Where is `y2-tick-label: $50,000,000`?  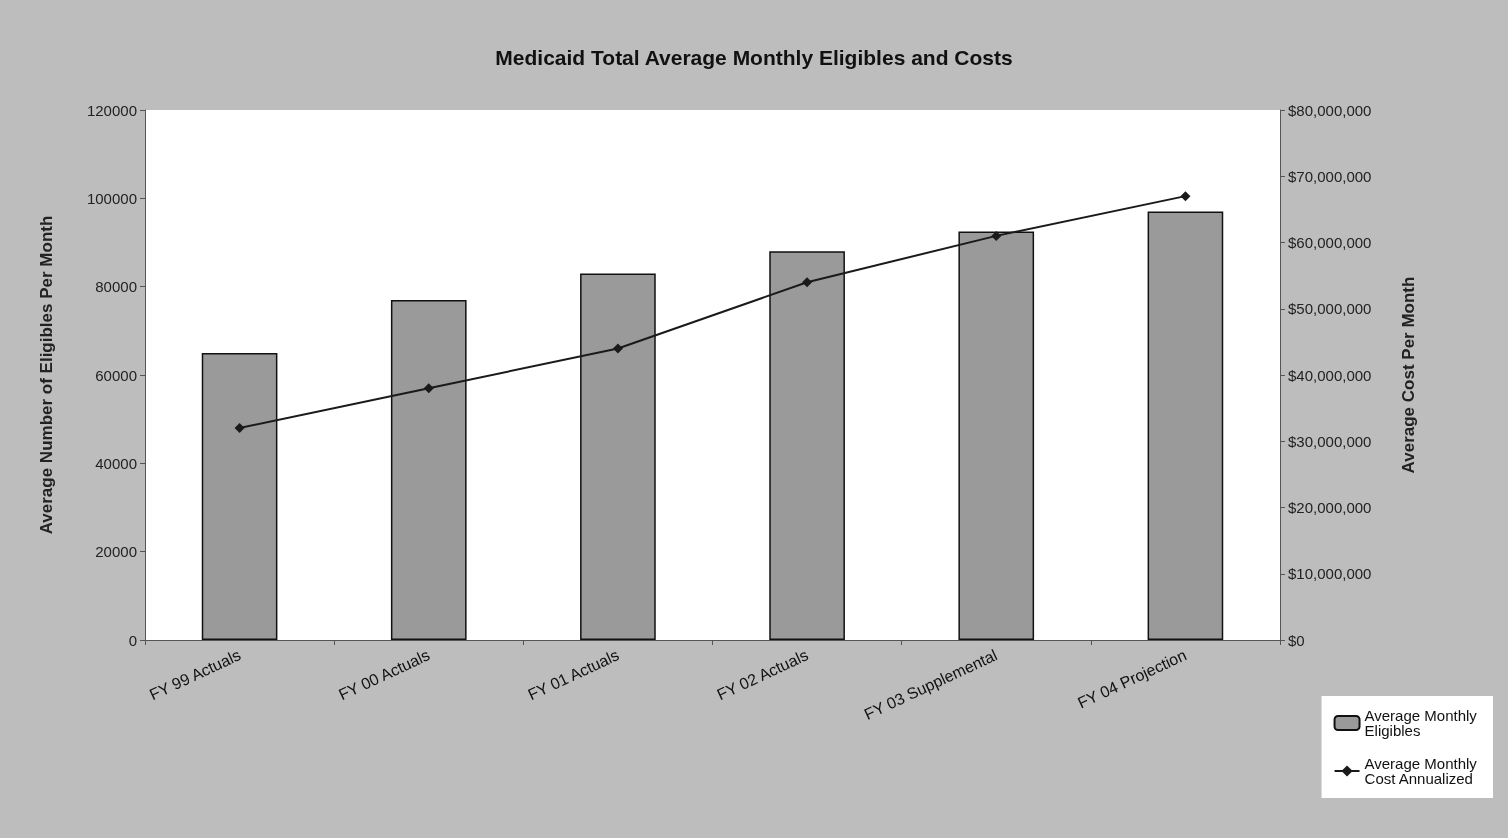
y2-tick-label: $50,000,000 is located at coordinates (1330, 309).